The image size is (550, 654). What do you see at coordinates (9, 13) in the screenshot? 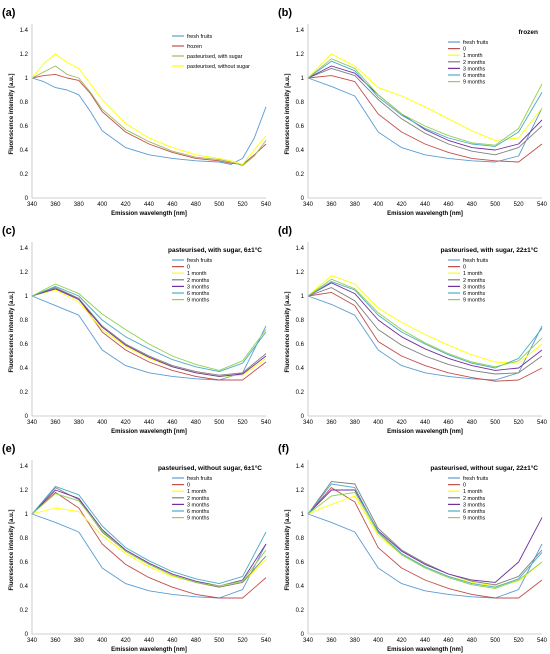
I see `panel-label: (a)` at bounding box center [9, 13].